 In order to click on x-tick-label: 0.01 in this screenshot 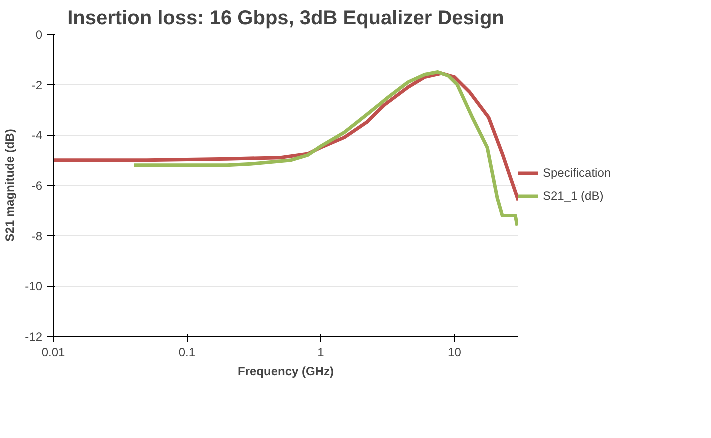, I will do `click(54, 353)`.